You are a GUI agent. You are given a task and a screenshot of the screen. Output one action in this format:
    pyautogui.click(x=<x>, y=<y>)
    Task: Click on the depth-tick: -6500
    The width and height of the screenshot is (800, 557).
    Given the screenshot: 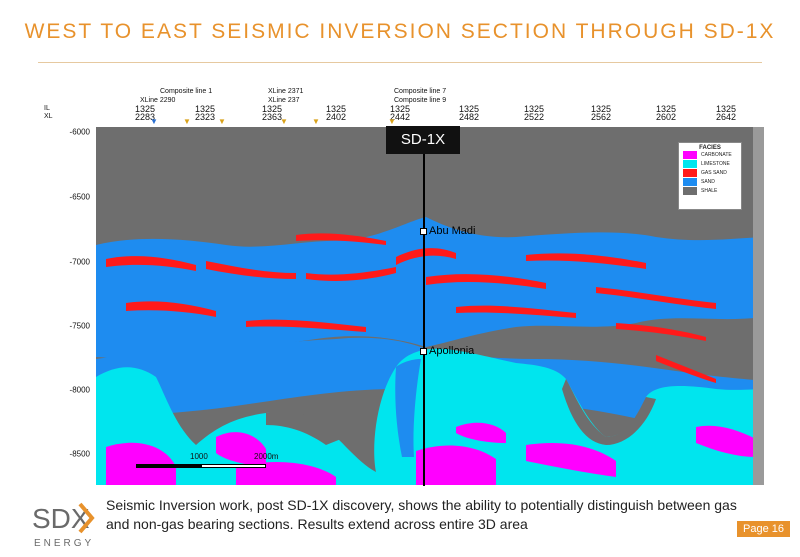 What is the action you would take?
    pyautogui.click(x=79, y=197)
    